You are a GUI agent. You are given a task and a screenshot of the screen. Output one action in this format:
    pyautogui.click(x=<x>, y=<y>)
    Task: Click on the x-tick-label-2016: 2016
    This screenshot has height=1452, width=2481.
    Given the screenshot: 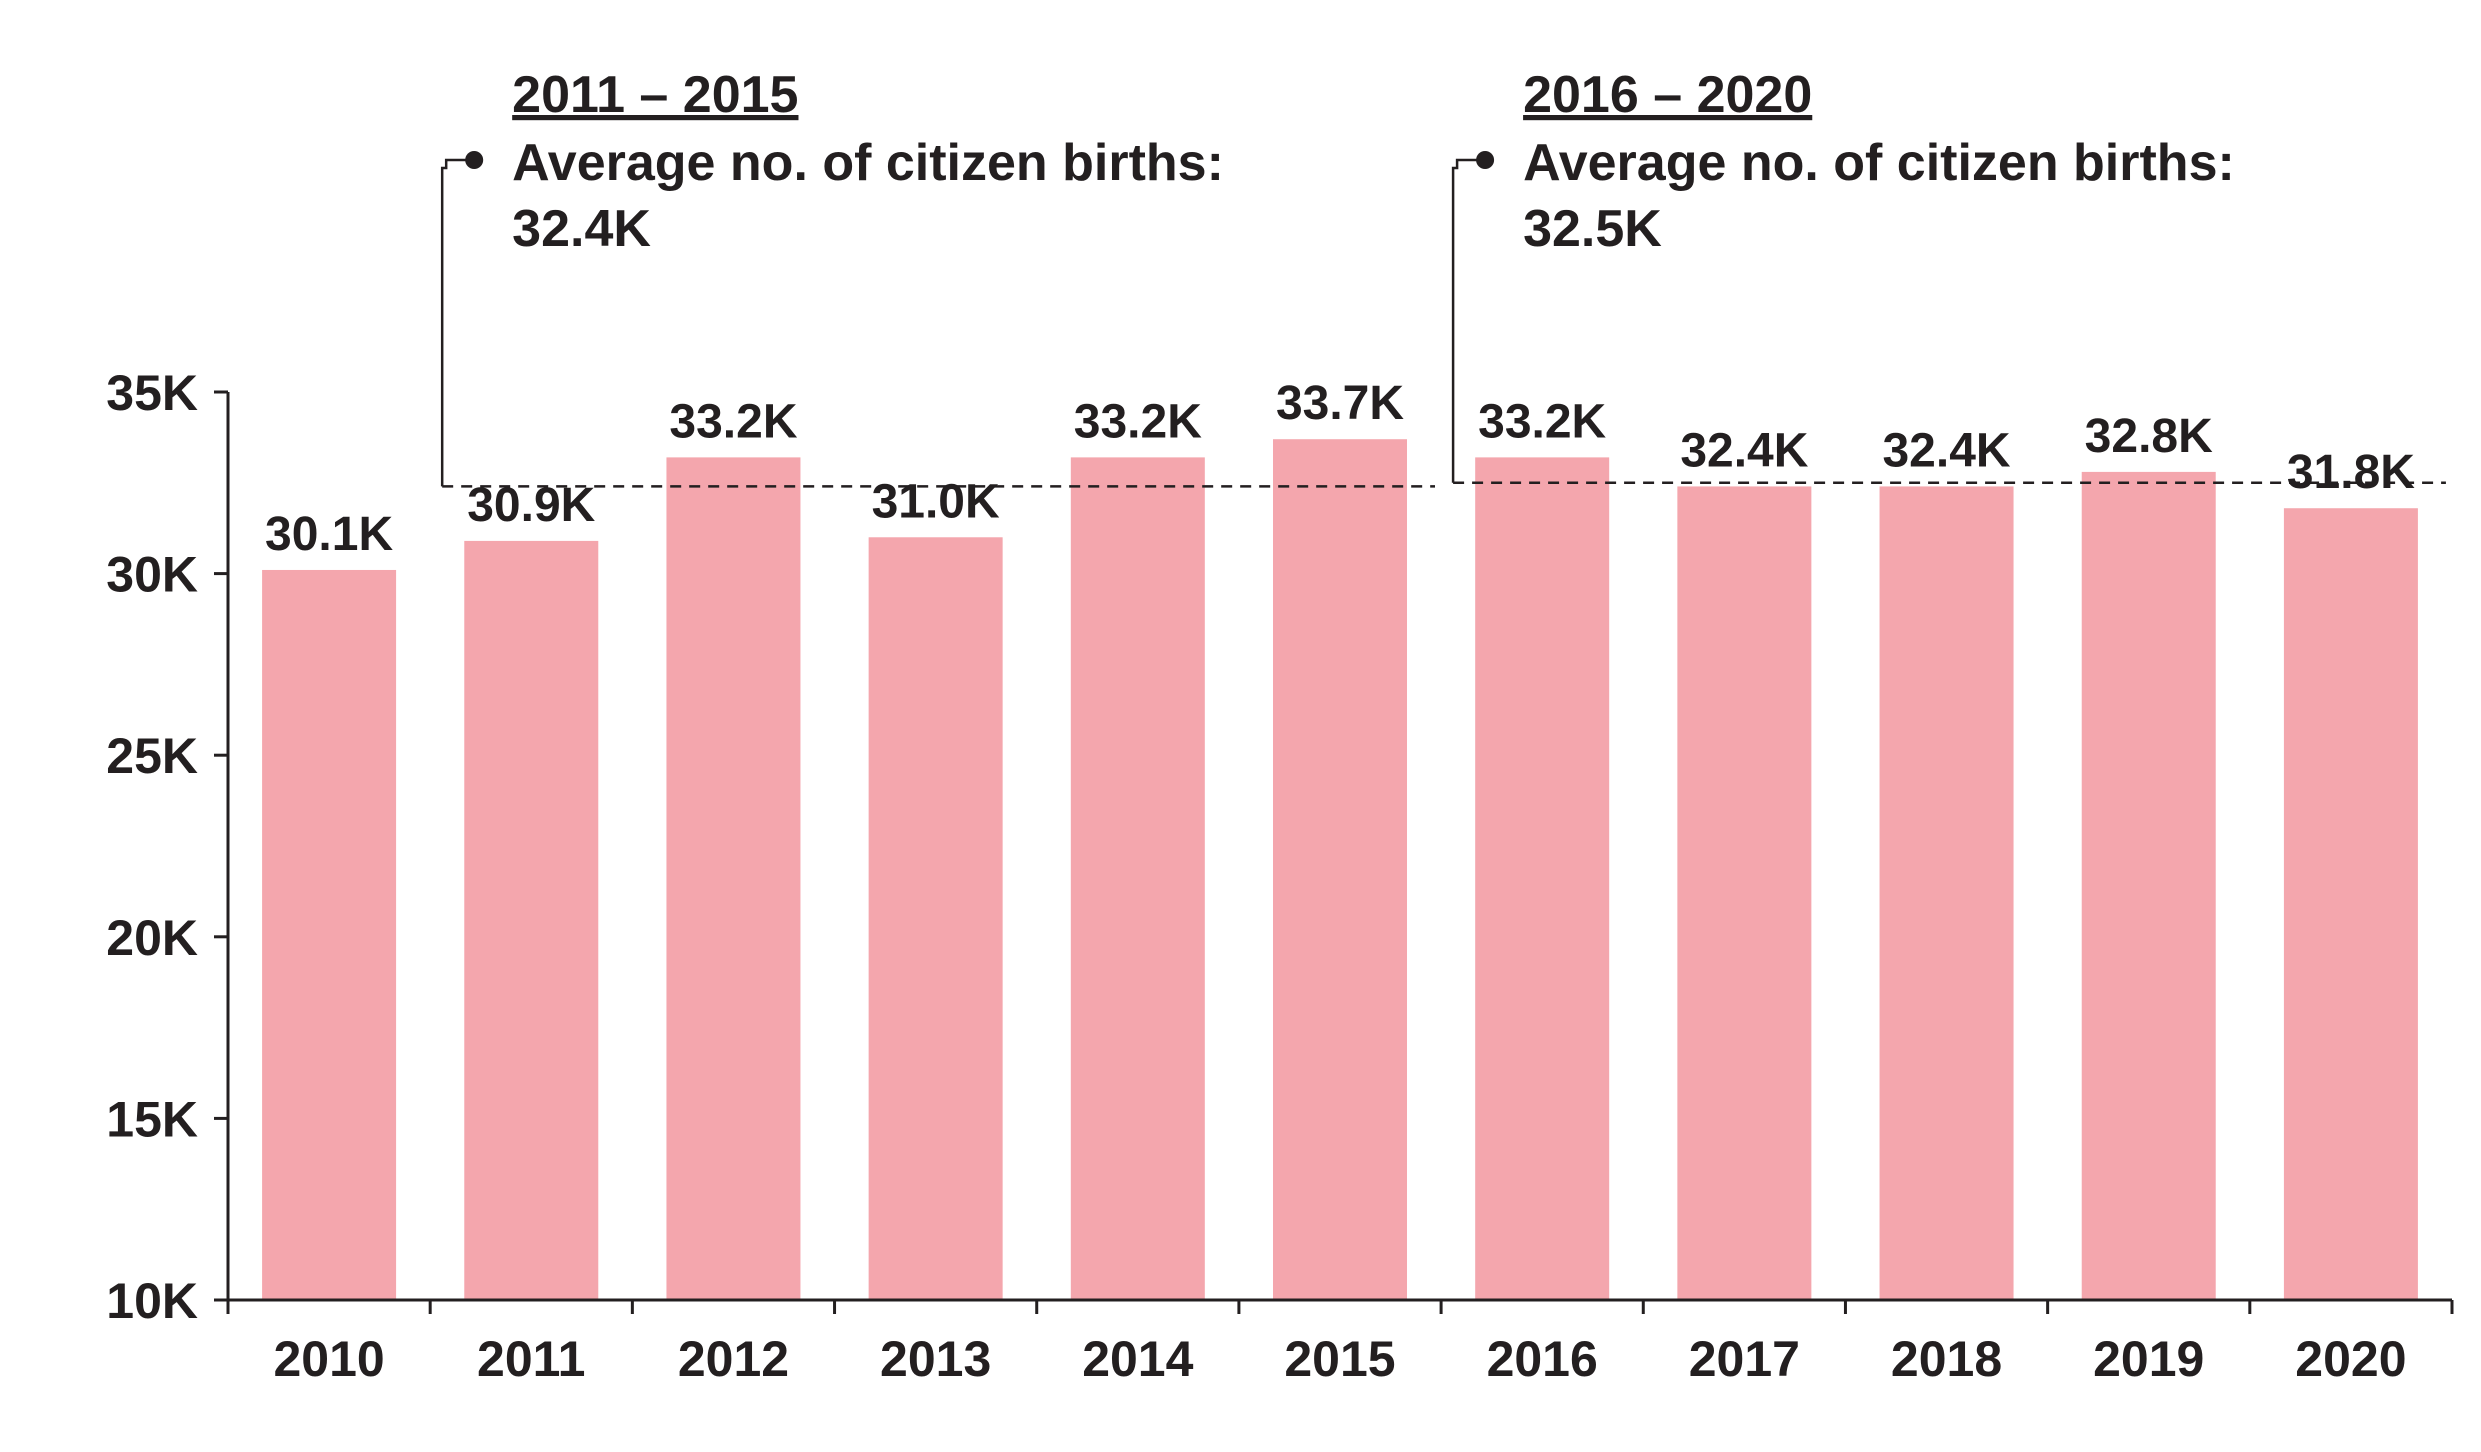 What is the action you would take?
    pyautogui.click(x=1542, y=1359)
    